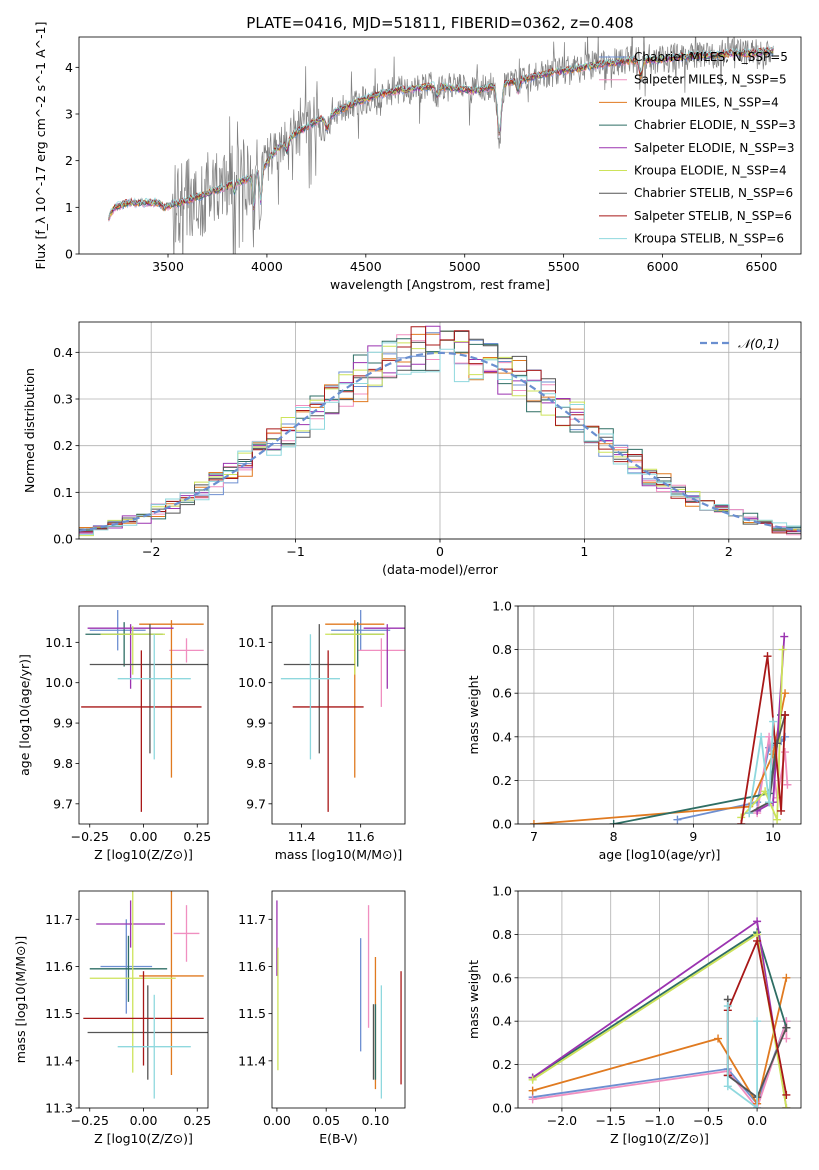 Image resolution: width=819 pixels, height=1170 pixels. What do you see at coordinates (714, 148) in the screenshot?
I see `legend-label: Salpeter ELODIE, N_SSP=3` at bounding box center [714, 148].